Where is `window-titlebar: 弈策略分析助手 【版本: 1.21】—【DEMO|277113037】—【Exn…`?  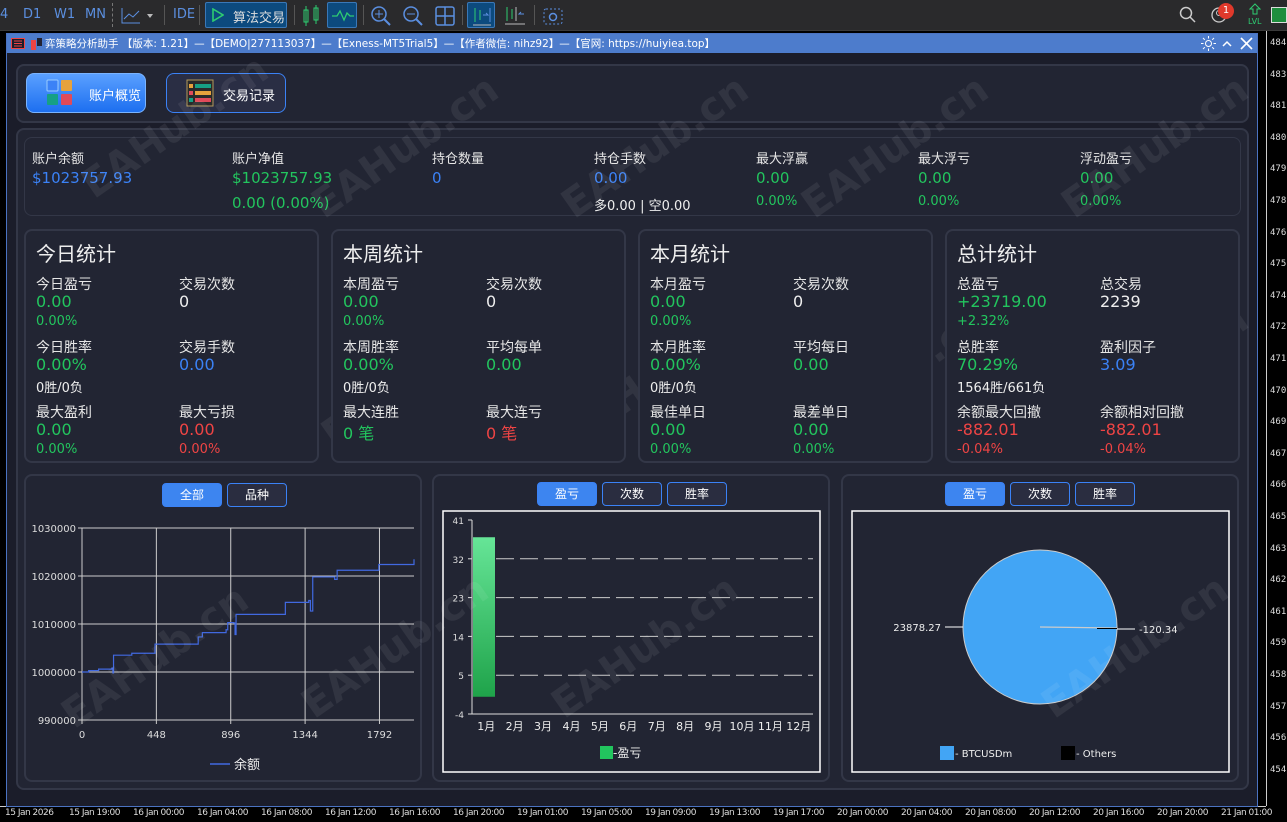 window-titlebar: 弈策略分析助手 【版本: 1.21】—【DEMO|277113037】—【Exn… is located at coordinates (632, 43).